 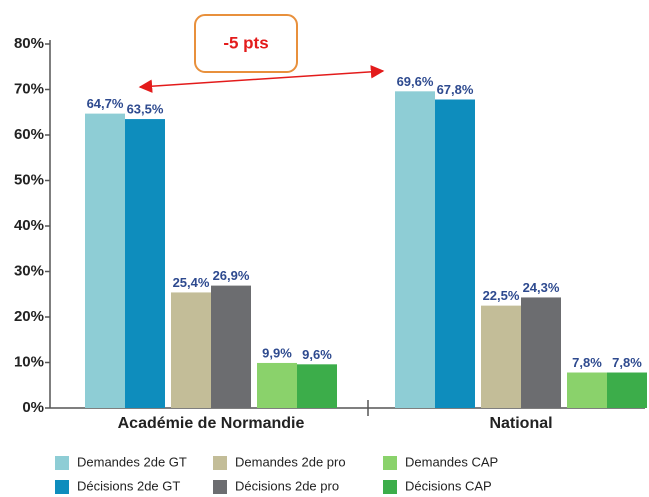 What do you see at coordinates (520, 423) in the screenshot?
I see `x-tick-label: National` at bounding box center [520, 423].